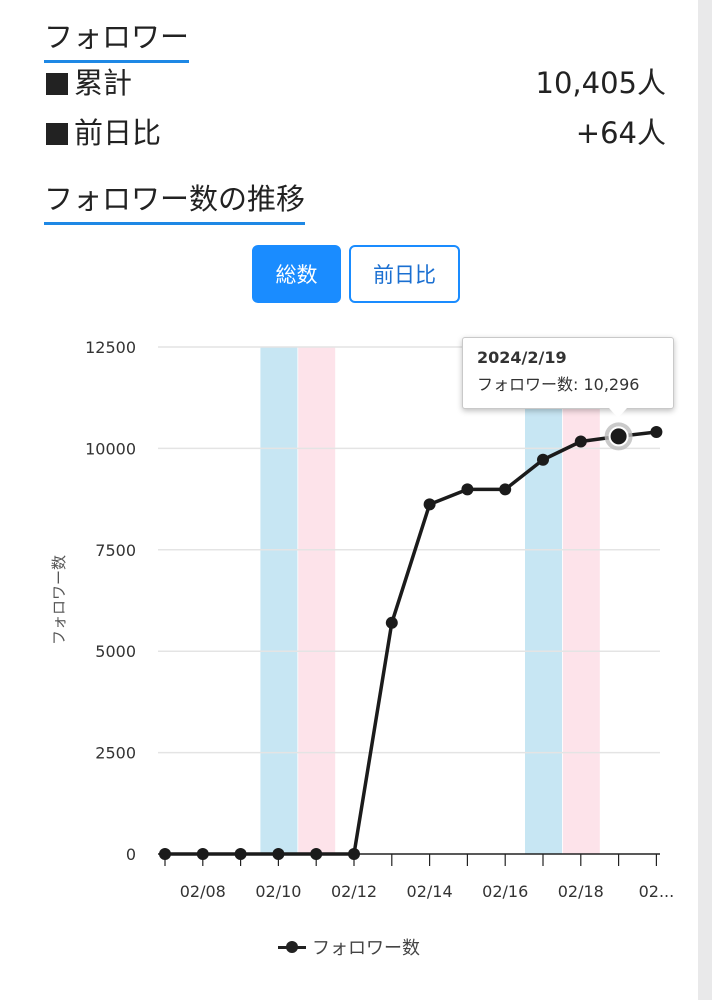  What do you see at coordinates (110, 448) in the screenshot?
I see `y-tick-label: 10000` at bounding box center [110, 448].